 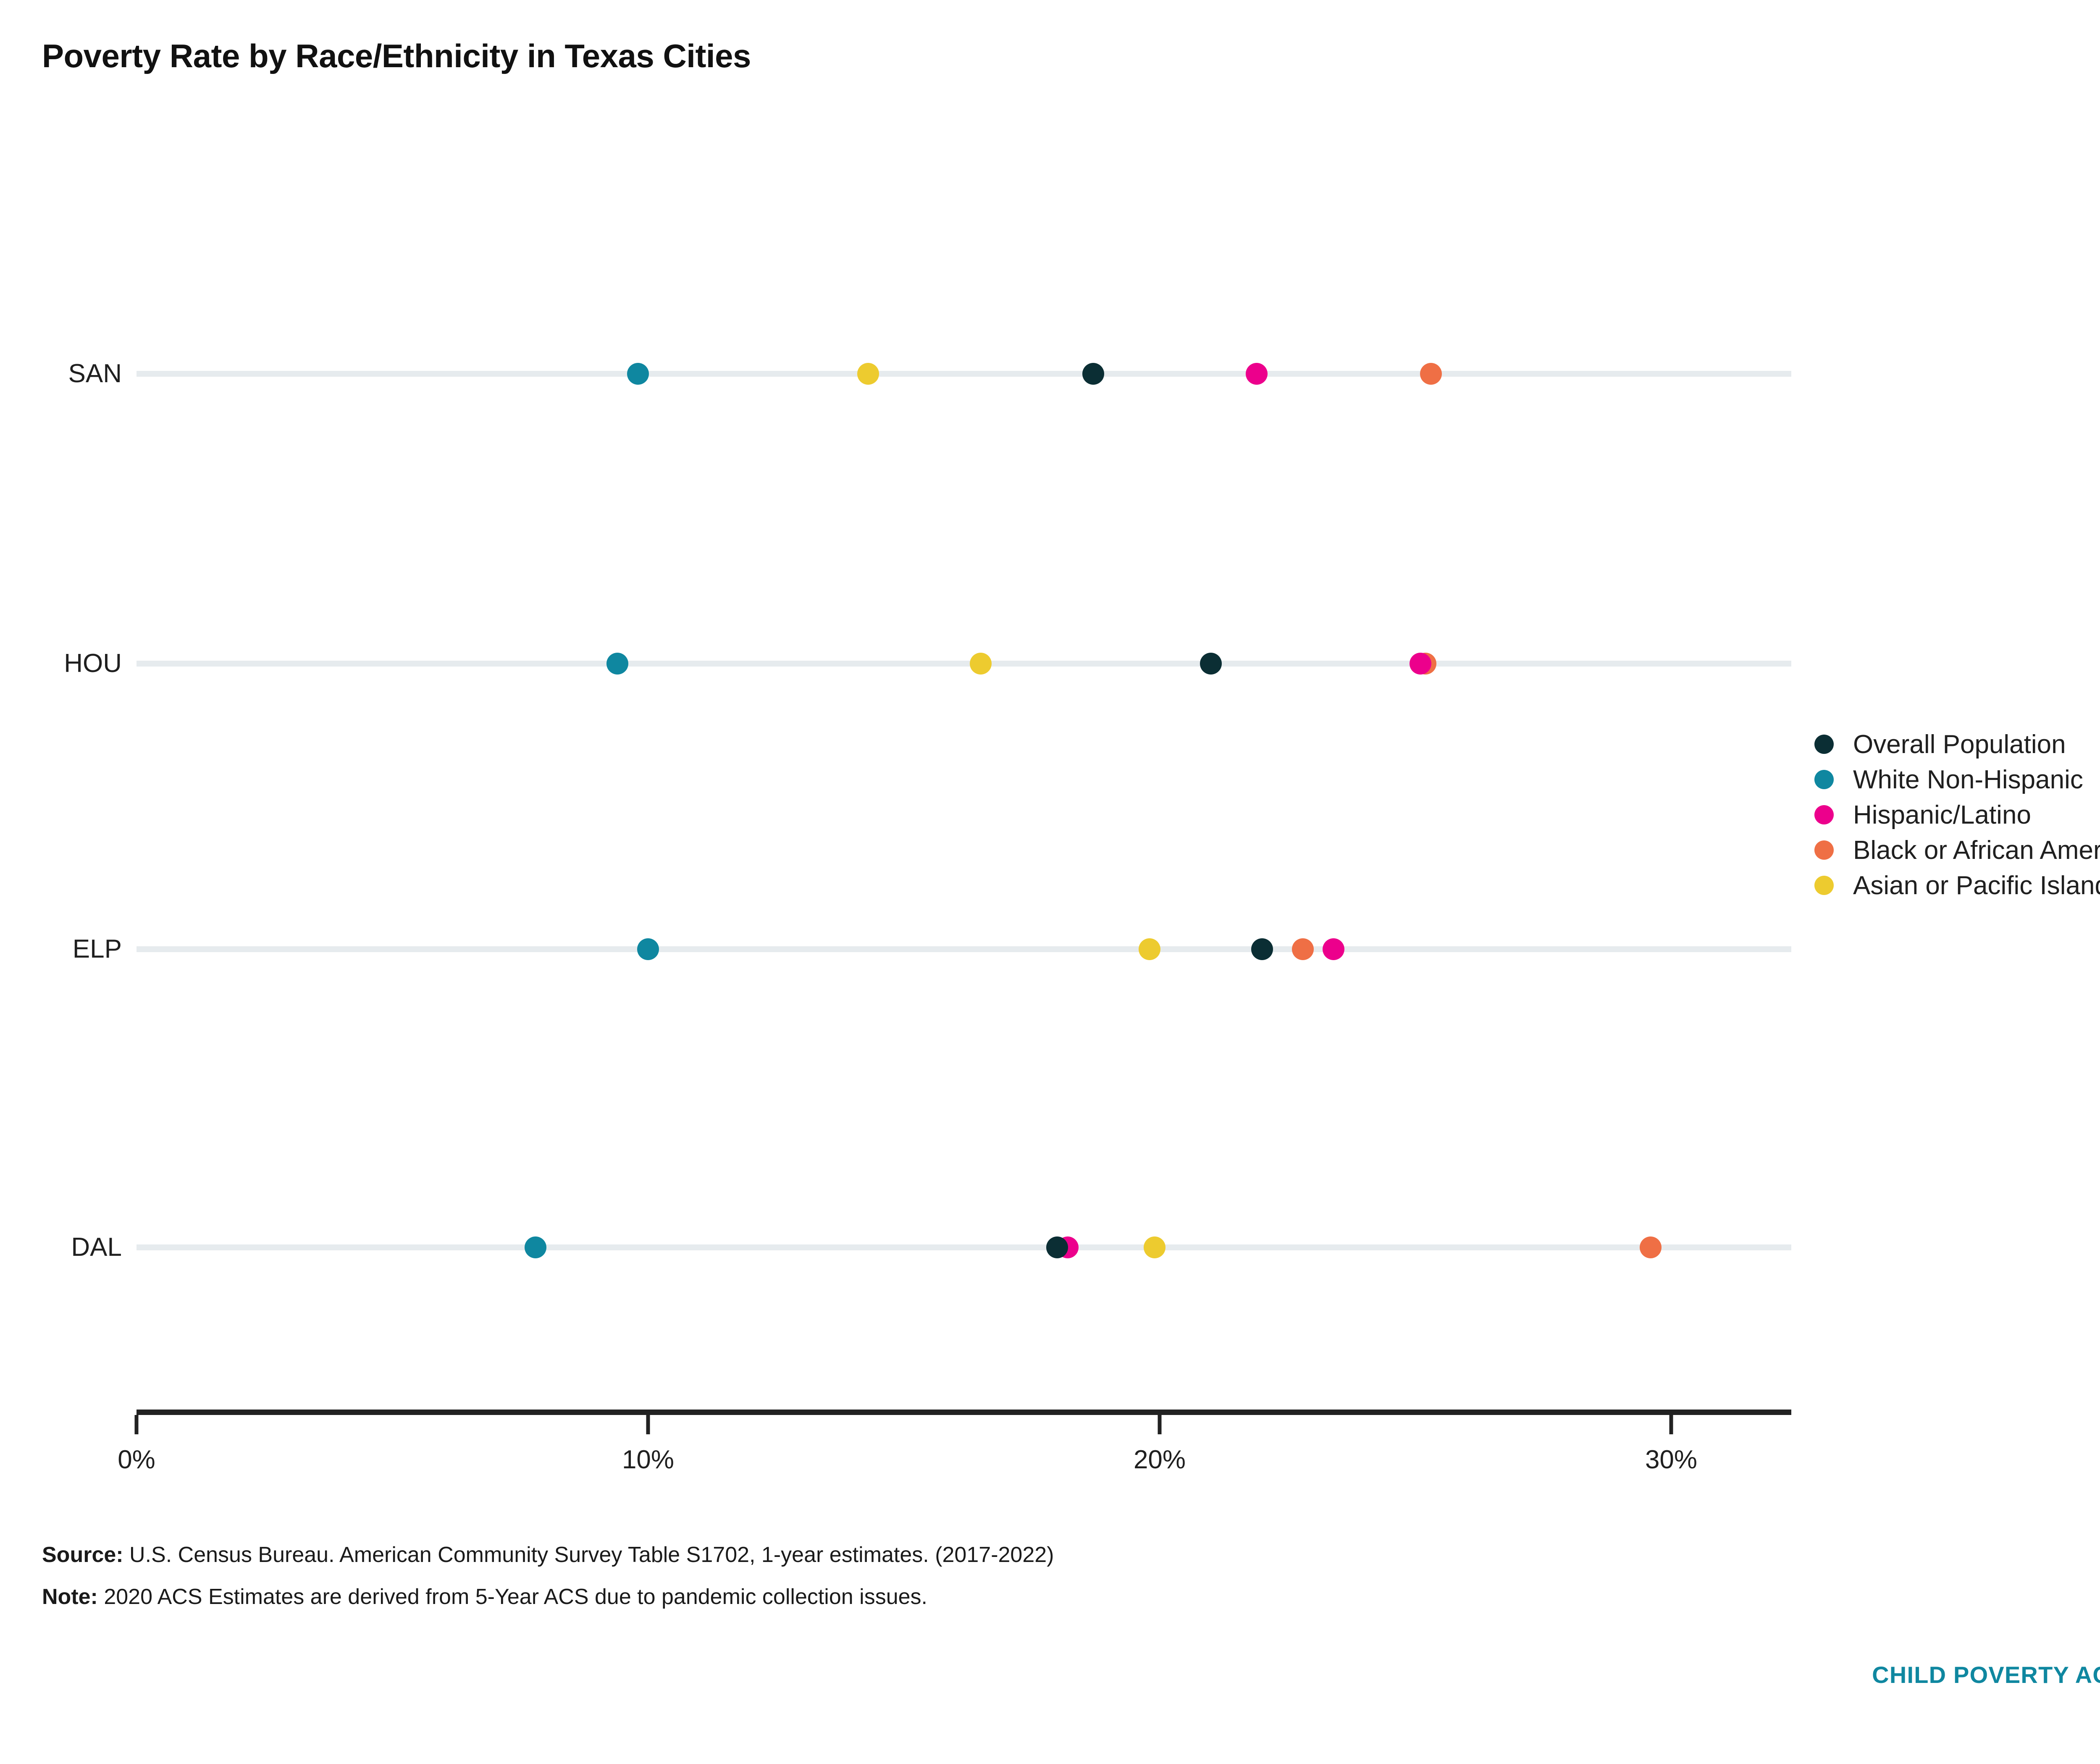 I want to click on note-label: Note:, so click(x=70, y=1597).